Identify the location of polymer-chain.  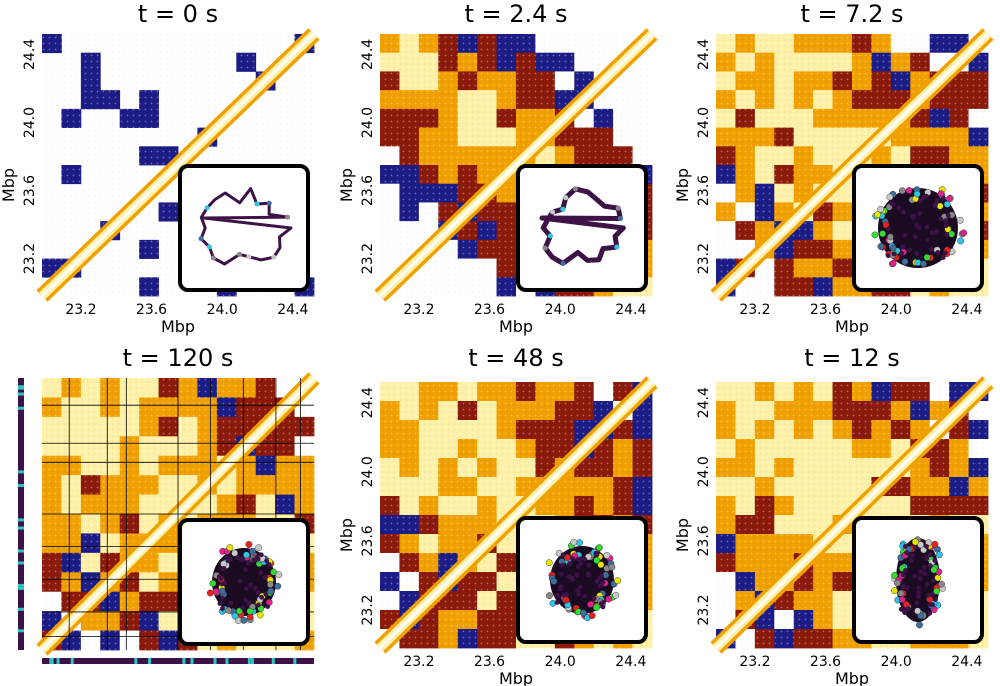
(582, 226).